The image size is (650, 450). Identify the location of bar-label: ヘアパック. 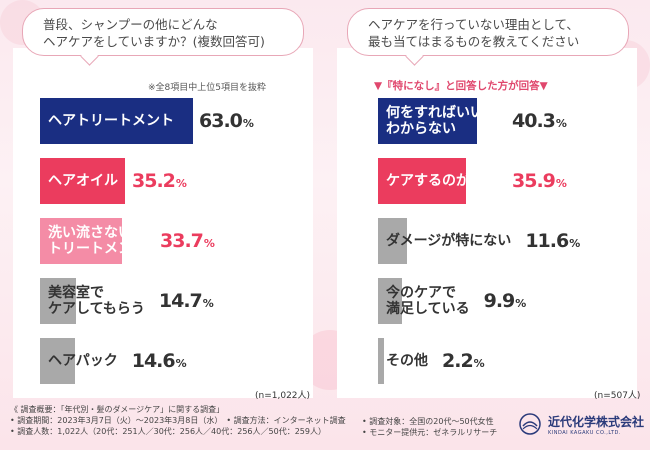
(83, 361).